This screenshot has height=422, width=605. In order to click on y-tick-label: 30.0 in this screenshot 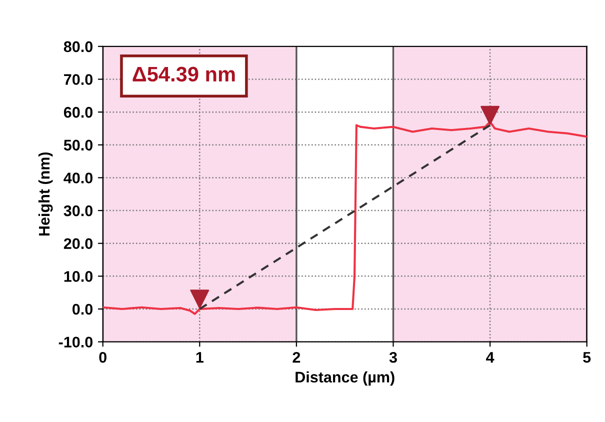, I will do `click(78, 210)`.